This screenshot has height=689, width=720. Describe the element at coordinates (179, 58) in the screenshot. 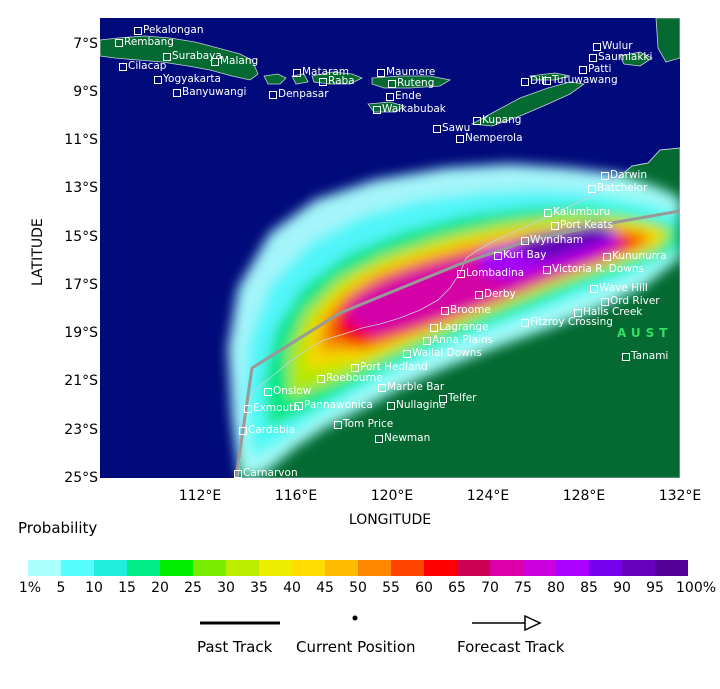

I see `java-island` at that location.